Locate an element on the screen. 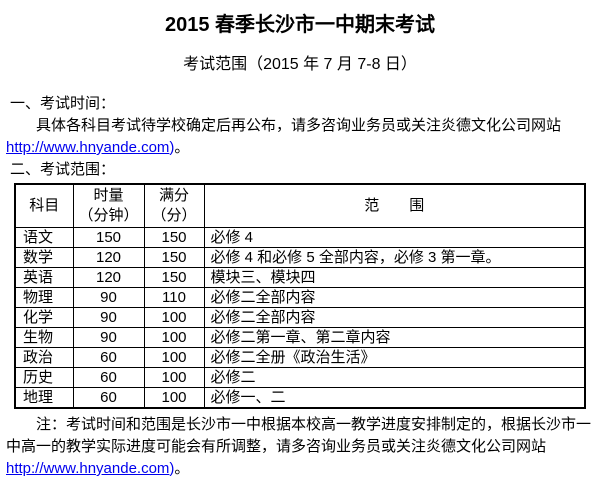 The width and height of the screenshot is (600, 483). cell-subject: 地理 is located at coordinates (44, 398).